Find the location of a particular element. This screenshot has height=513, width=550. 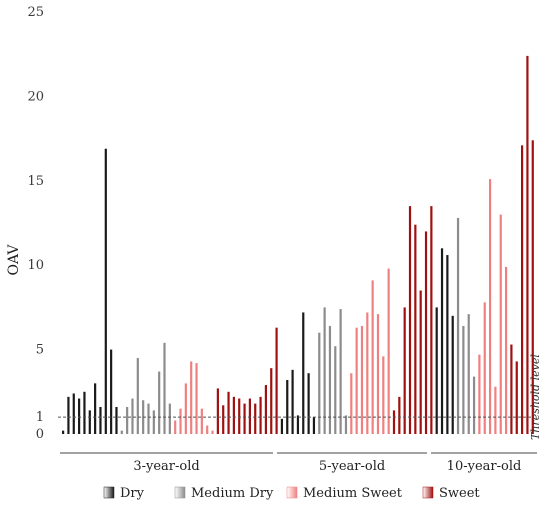

y-tick-label: 15 is located at coordinates (35, 181).